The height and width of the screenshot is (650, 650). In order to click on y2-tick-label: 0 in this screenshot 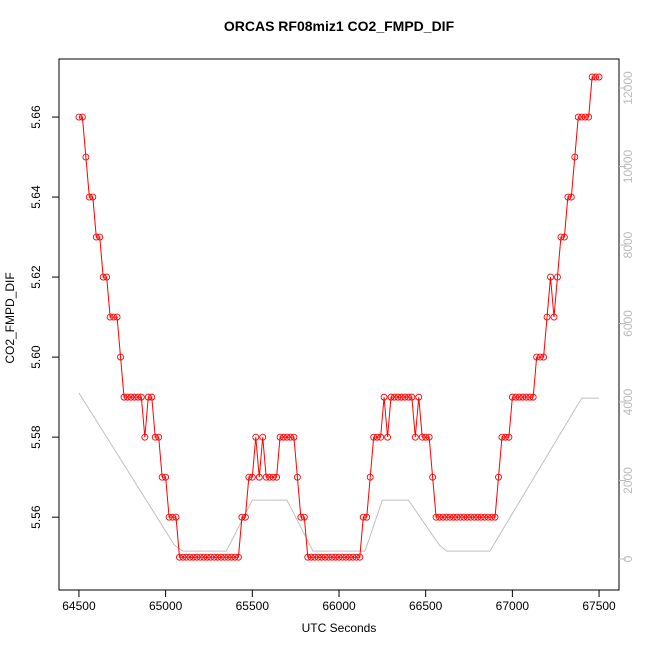, I will do `click(628, 558)`.